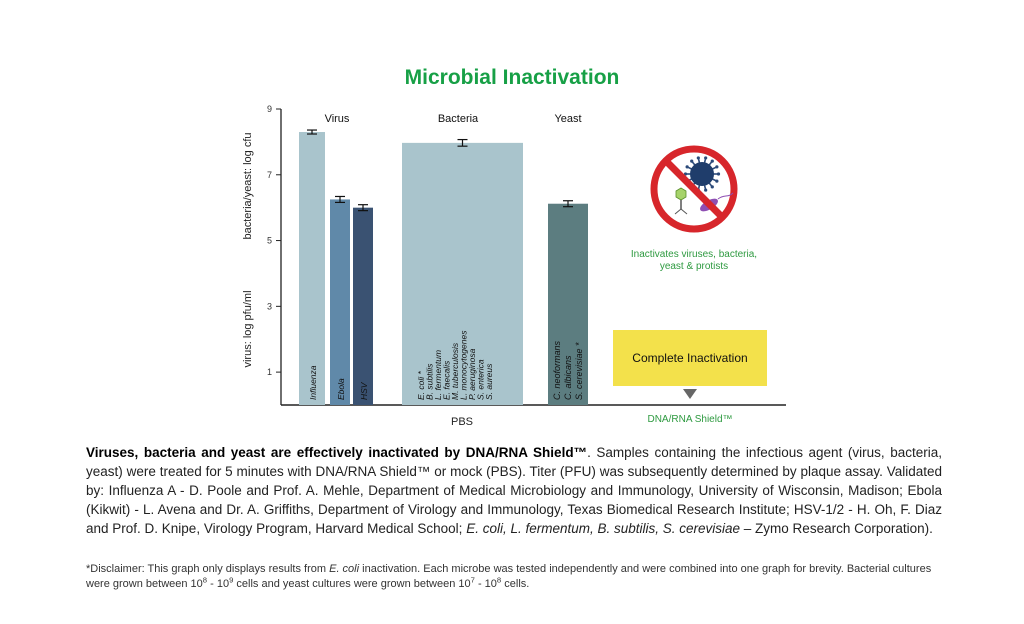 The width and height of the screenshot is (1024, 624). I want to click on virus-body, so click(702, 174).